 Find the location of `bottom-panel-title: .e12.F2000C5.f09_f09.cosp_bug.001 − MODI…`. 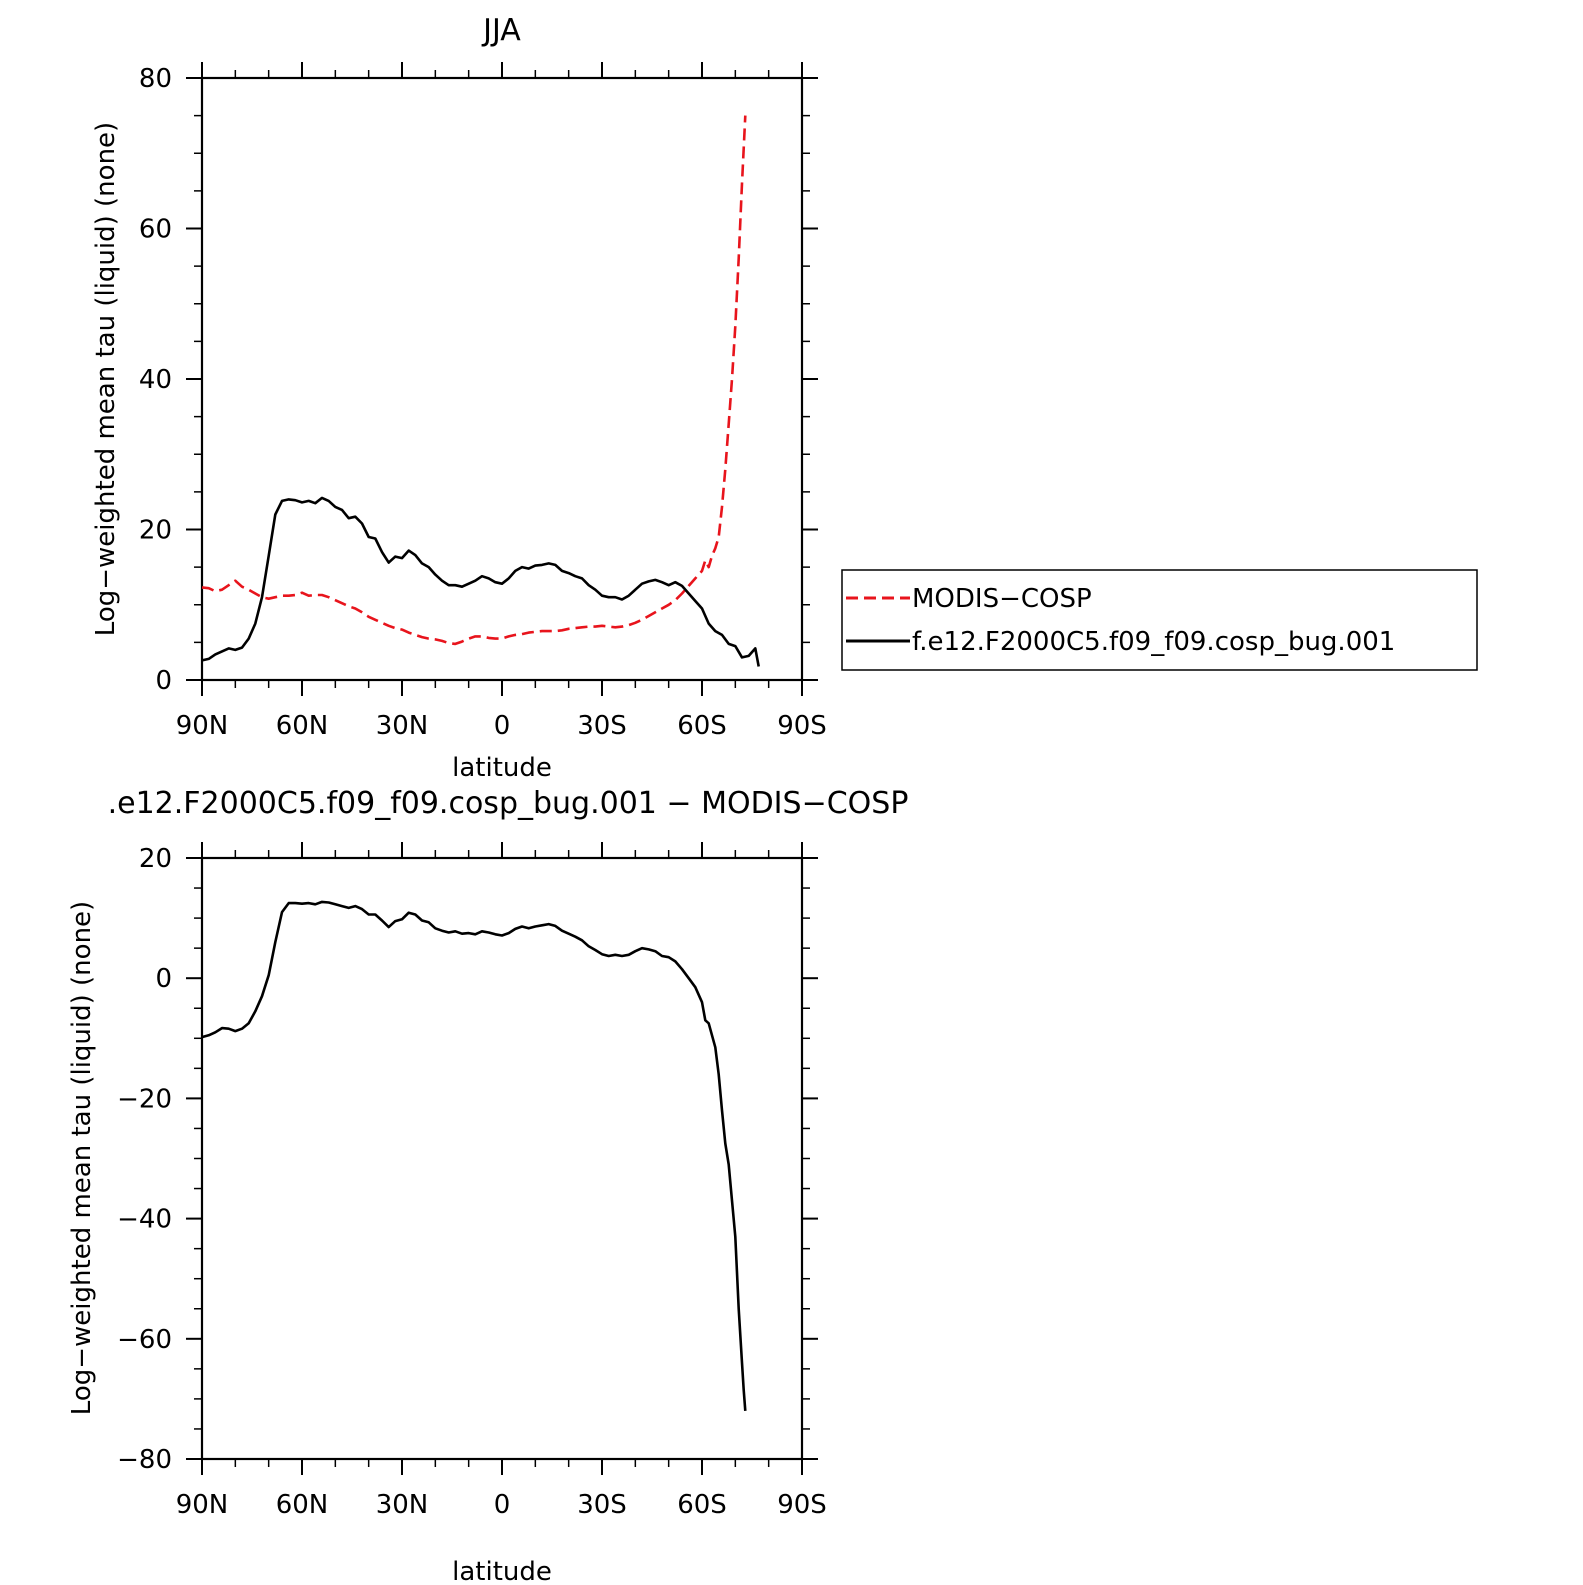

bottom-panel-title: .e12.F2000C5.f09_f09.cosp_bug.001 − MODI… is located at coordinates (508, 803).